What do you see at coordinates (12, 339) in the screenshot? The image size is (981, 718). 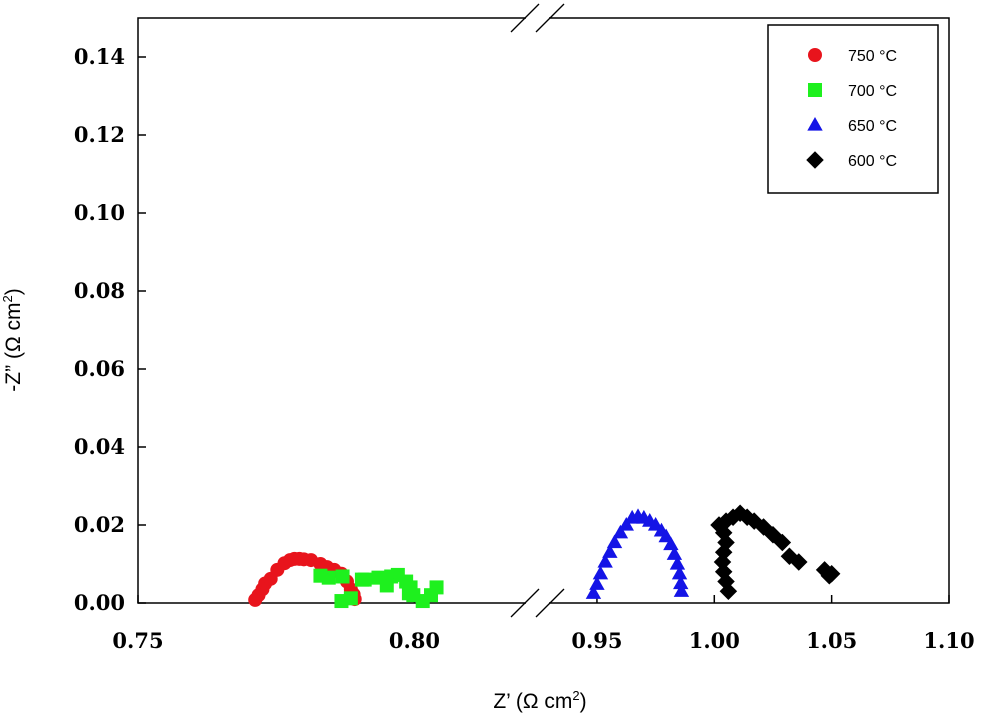 I see `y-axis-title: -Z” (Ω cm2)` at bounding box center [12, 339].